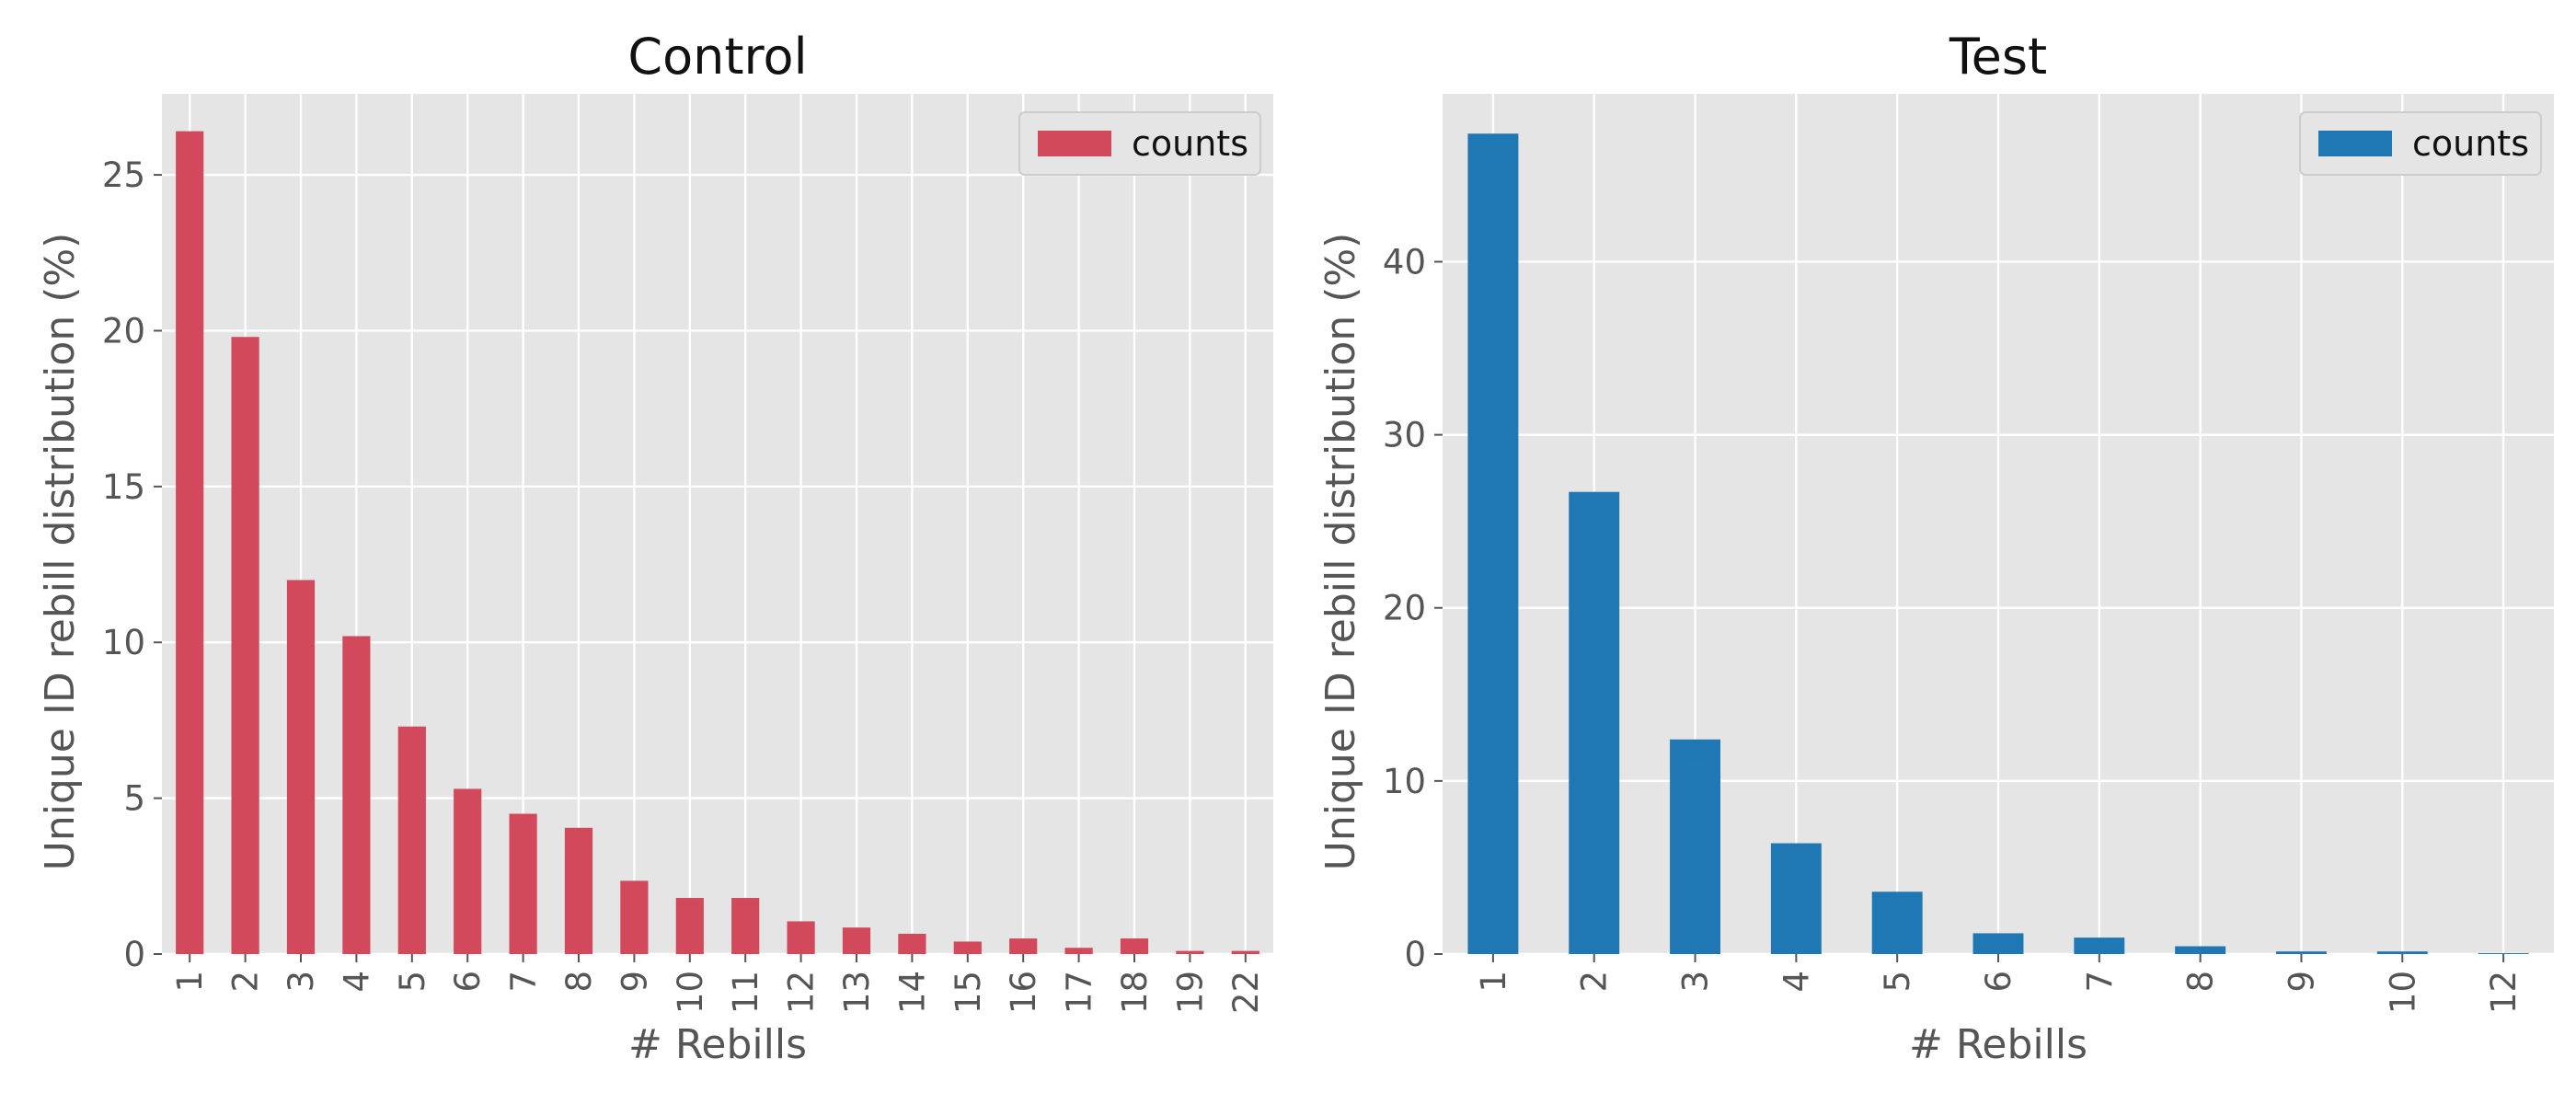  Describe the element at coordinates (1135, 993) in the screenshot. I see `x-tick-label: 18` at that location.